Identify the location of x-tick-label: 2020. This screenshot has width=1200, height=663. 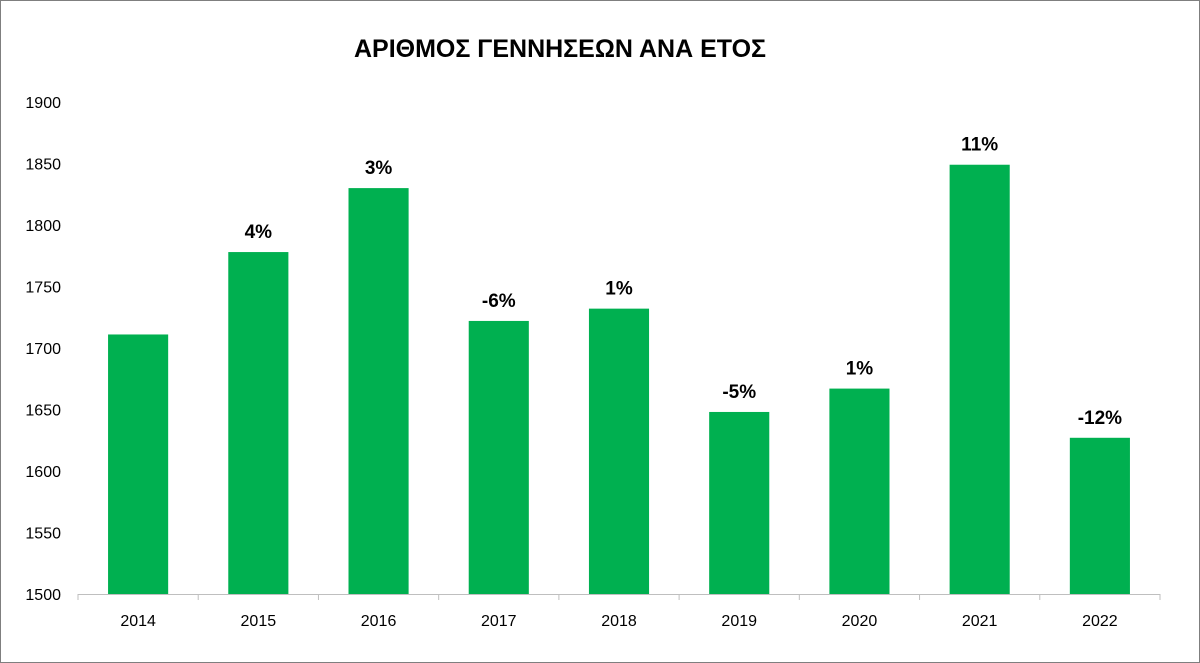
(860, 621).